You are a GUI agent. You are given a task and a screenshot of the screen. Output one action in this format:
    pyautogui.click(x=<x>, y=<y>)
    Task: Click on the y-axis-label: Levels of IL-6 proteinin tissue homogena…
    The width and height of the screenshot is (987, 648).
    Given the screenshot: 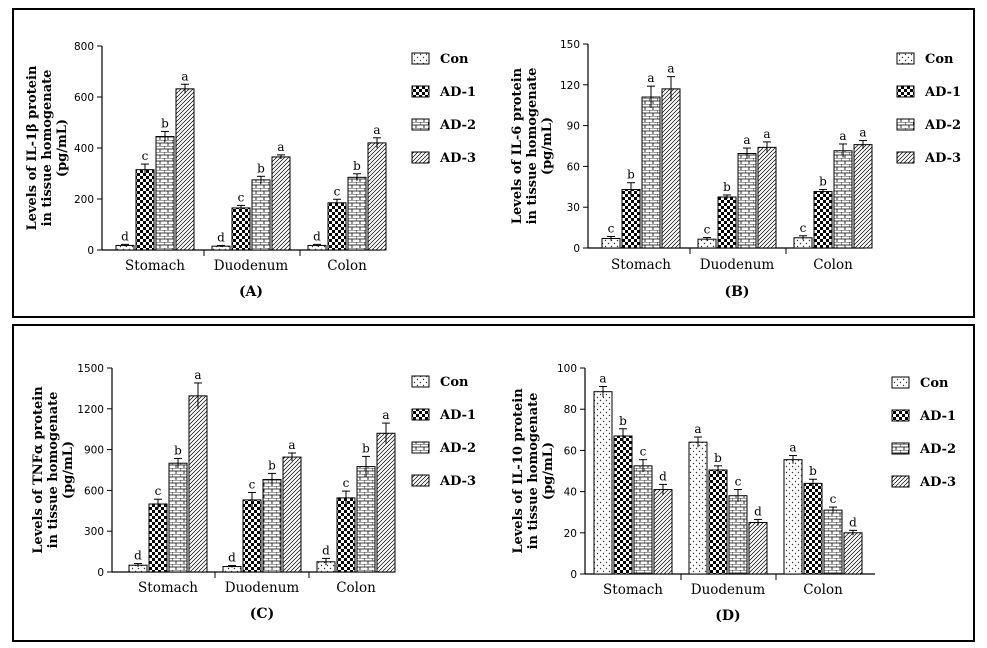 What is the action you would take?
    pyautogui.click(x=532, y=145)
    